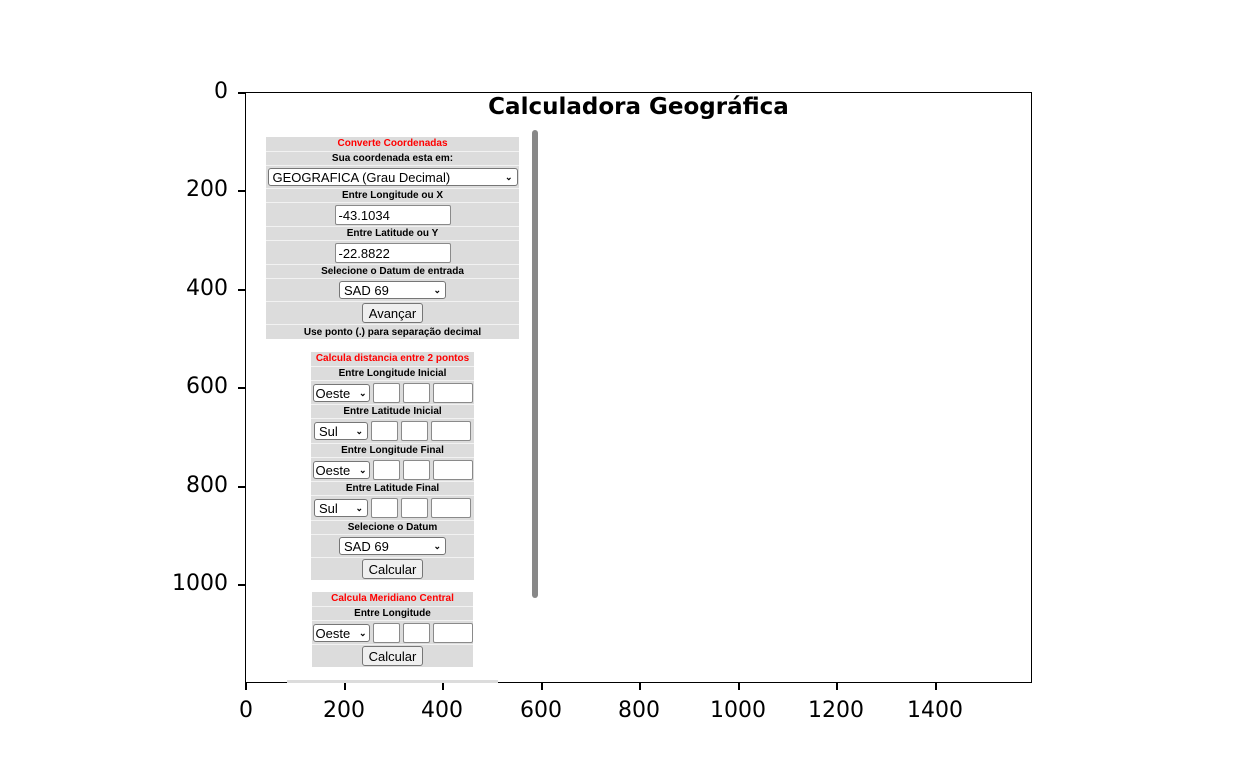 The height and width of the screenshot is (768, 1248). Describe the element at coordinates (836, 710) in the screenshot. I see `x-tick-label: 1200` at that location.